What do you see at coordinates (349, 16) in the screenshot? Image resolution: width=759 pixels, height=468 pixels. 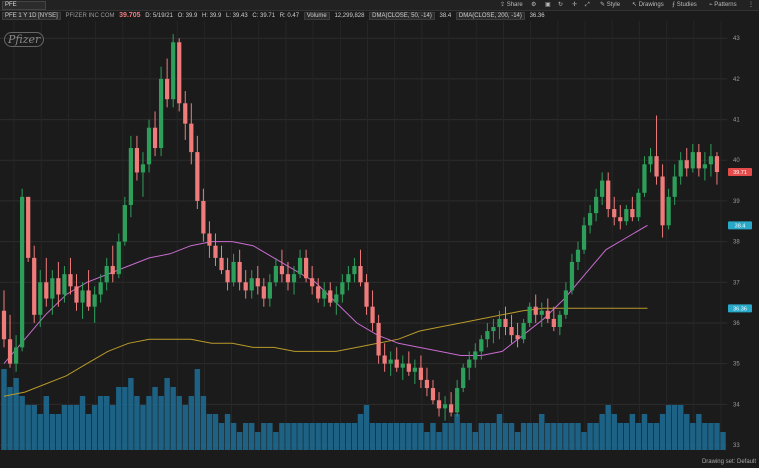 I see `volume-value: 12,299,828` at bounding box center [349, 16].